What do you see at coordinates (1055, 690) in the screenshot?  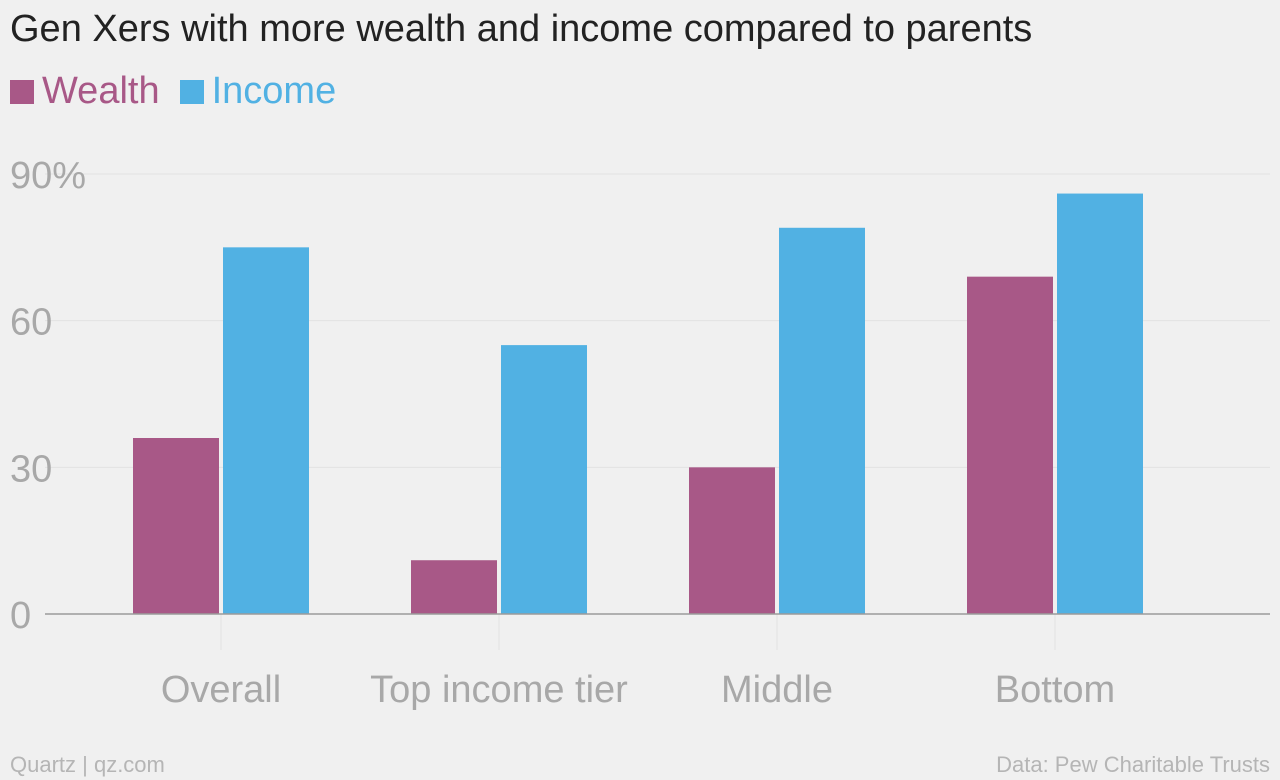 I see `x-tick-label: Bottom` at bounding box center [1055, 690].